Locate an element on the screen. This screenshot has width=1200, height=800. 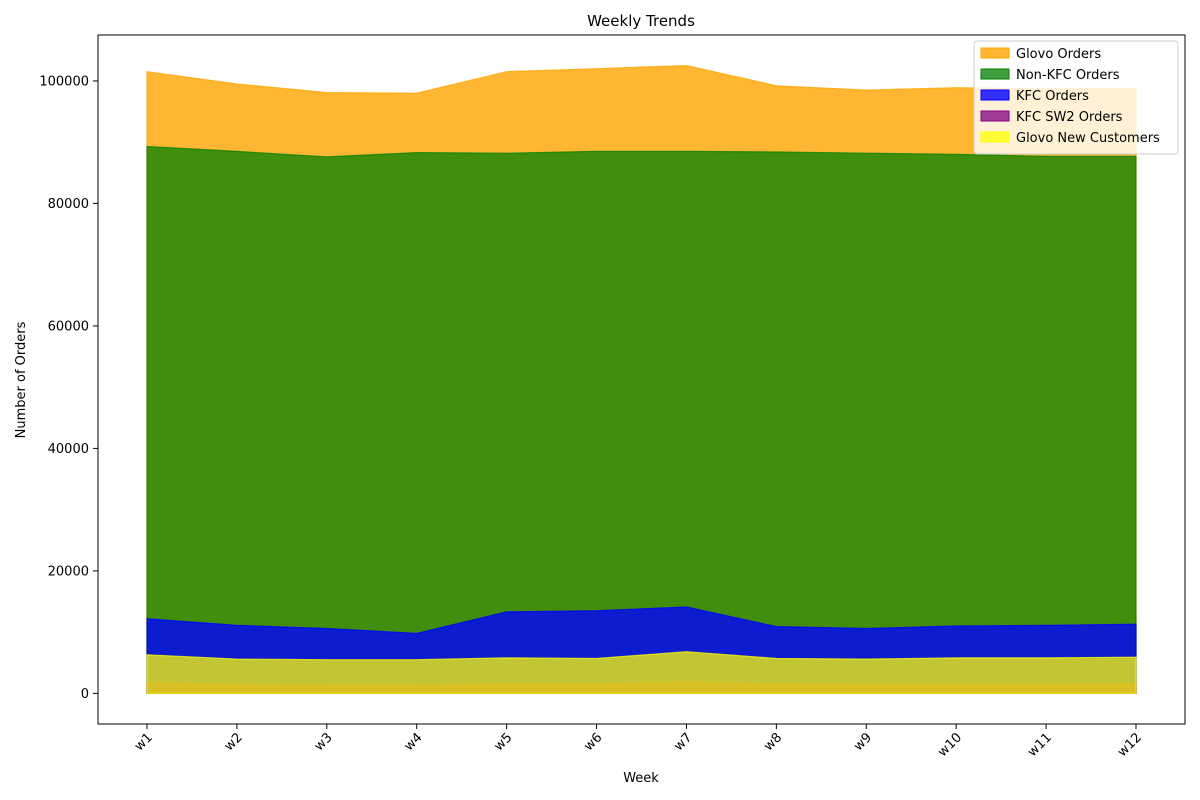
legend-box is located at coordinates (1076, 97).